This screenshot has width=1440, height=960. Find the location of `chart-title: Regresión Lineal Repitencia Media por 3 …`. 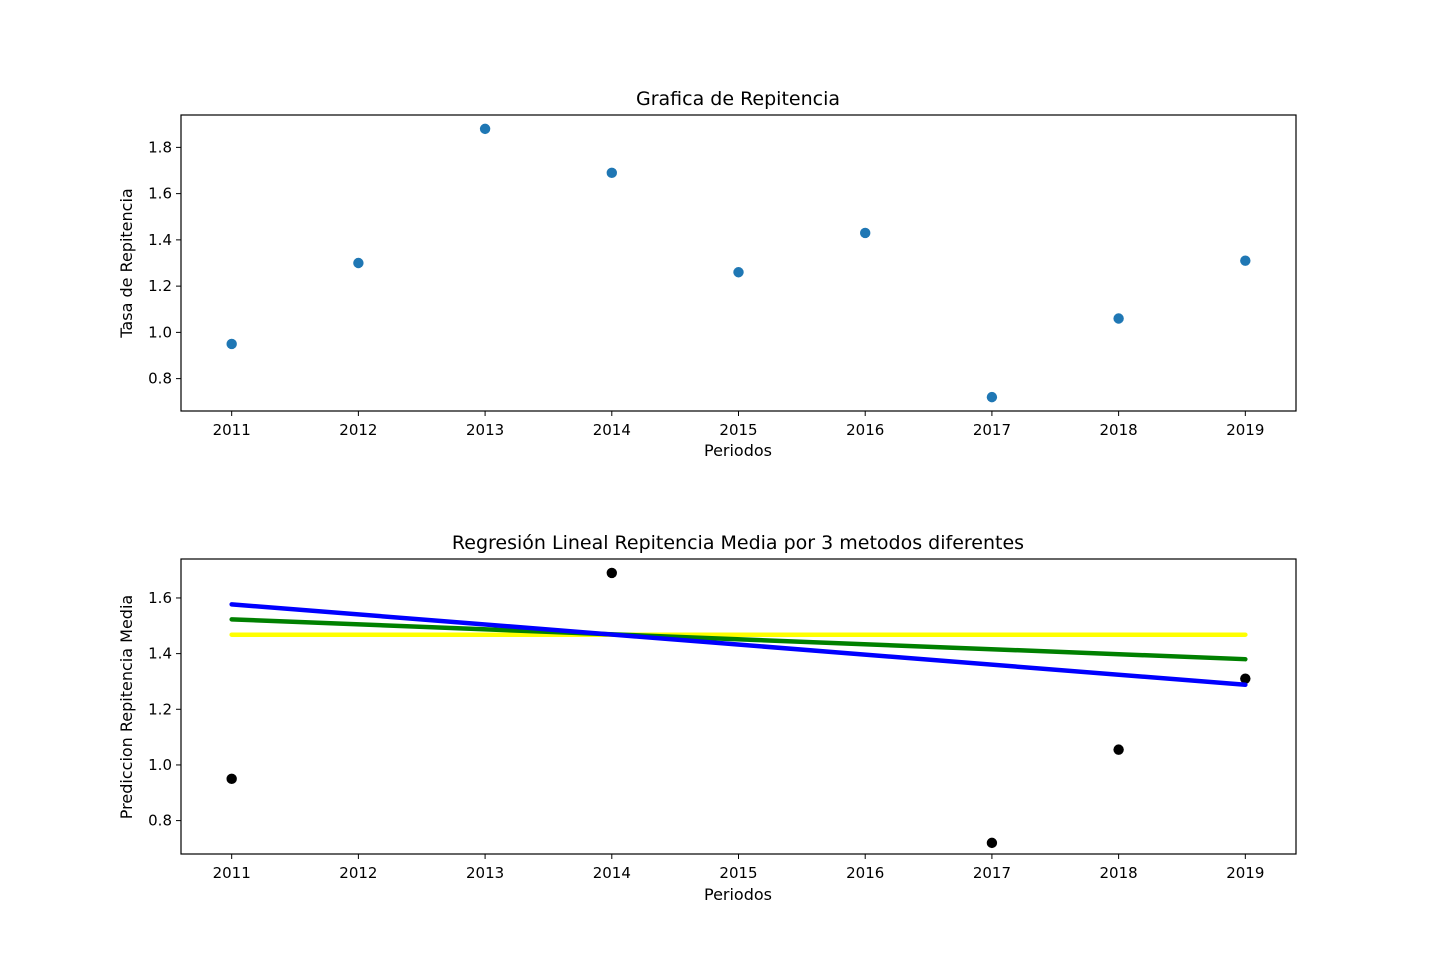

chart-title: Regresión Lineal Repitencia Media por 3 … is located at coordinates (738, 543).